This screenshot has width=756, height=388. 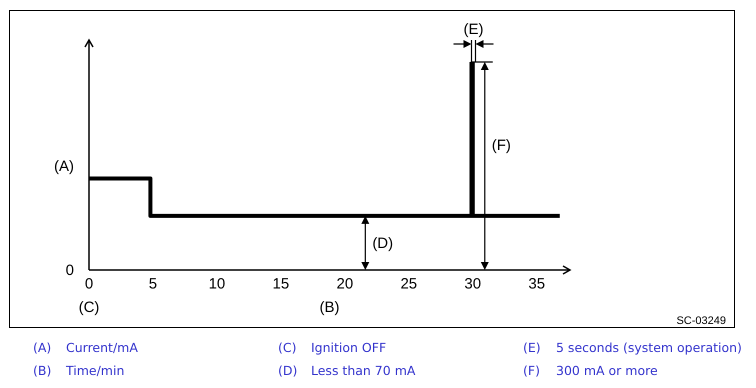 What do you see at coordinates (217, 284) in the screenshot?
I see `x-tick-label: 10` at bounding box center [217, 284].